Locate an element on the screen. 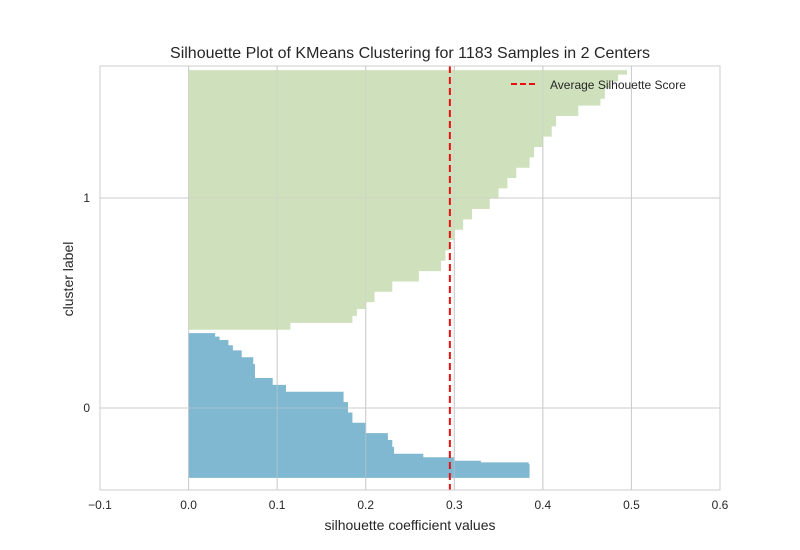  x-axis-label: silhouette coefficient values is located at coordinates (410, 525).